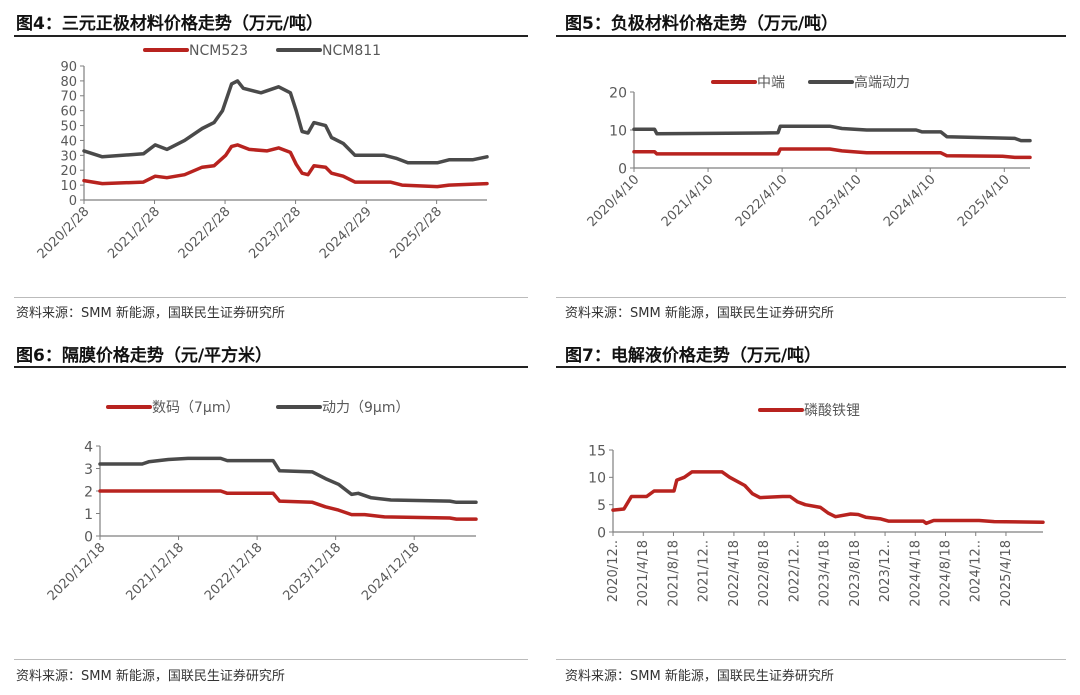  Describe the element at coordinates (205, 233) in the screenshot. I see `x-tick-label: 2022/2/28` at that location.